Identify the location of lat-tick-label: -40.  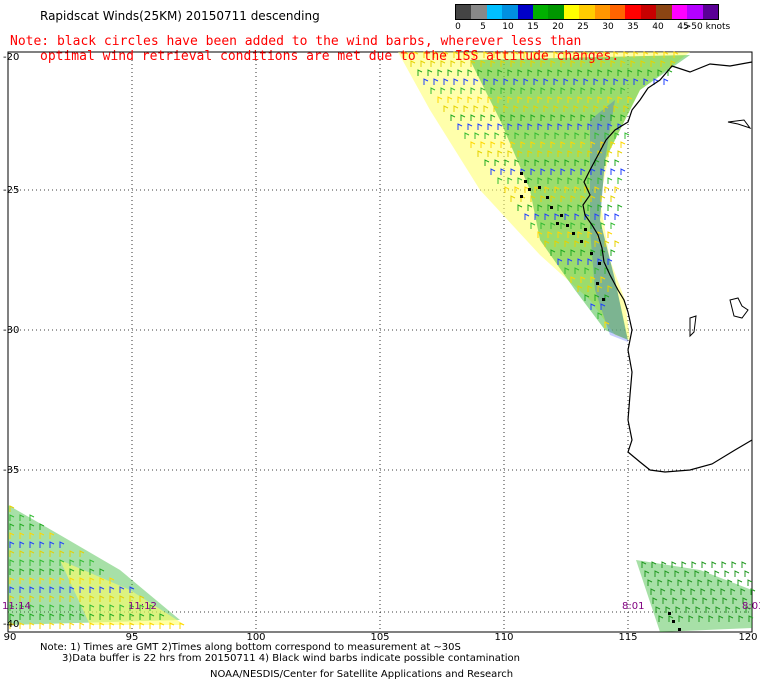
(11, 624).